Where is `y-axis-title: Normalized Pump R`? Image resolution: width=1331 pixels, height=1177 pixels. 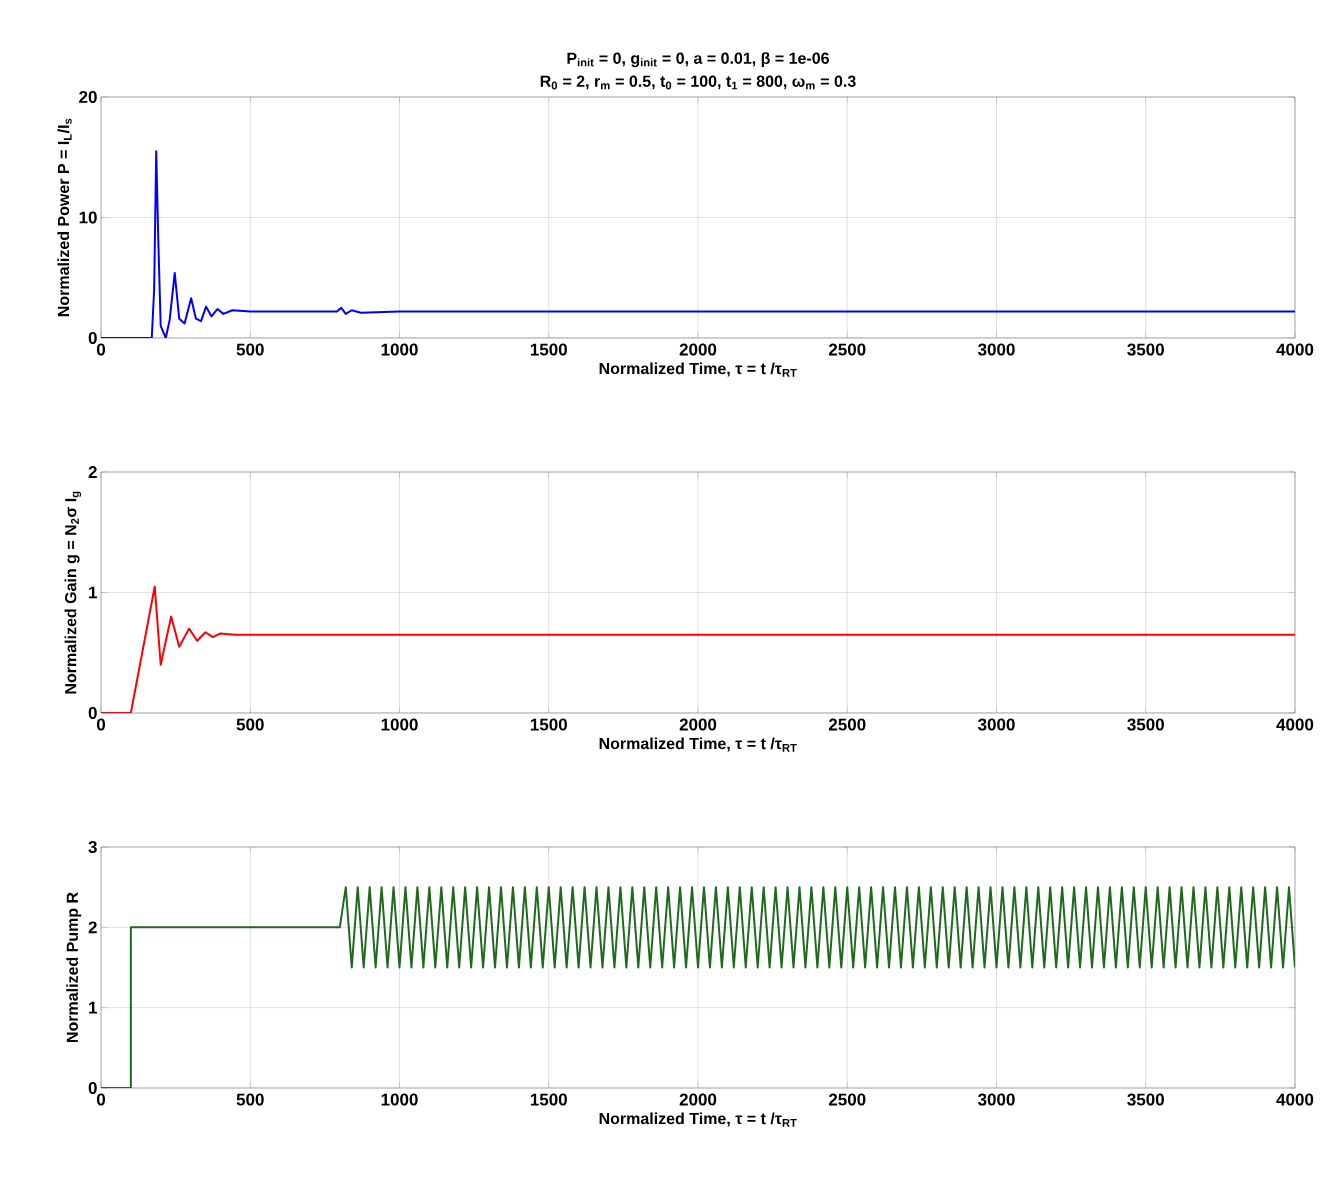 y-axis-title: Normalized Pump R is located at coordinates (74, 967).